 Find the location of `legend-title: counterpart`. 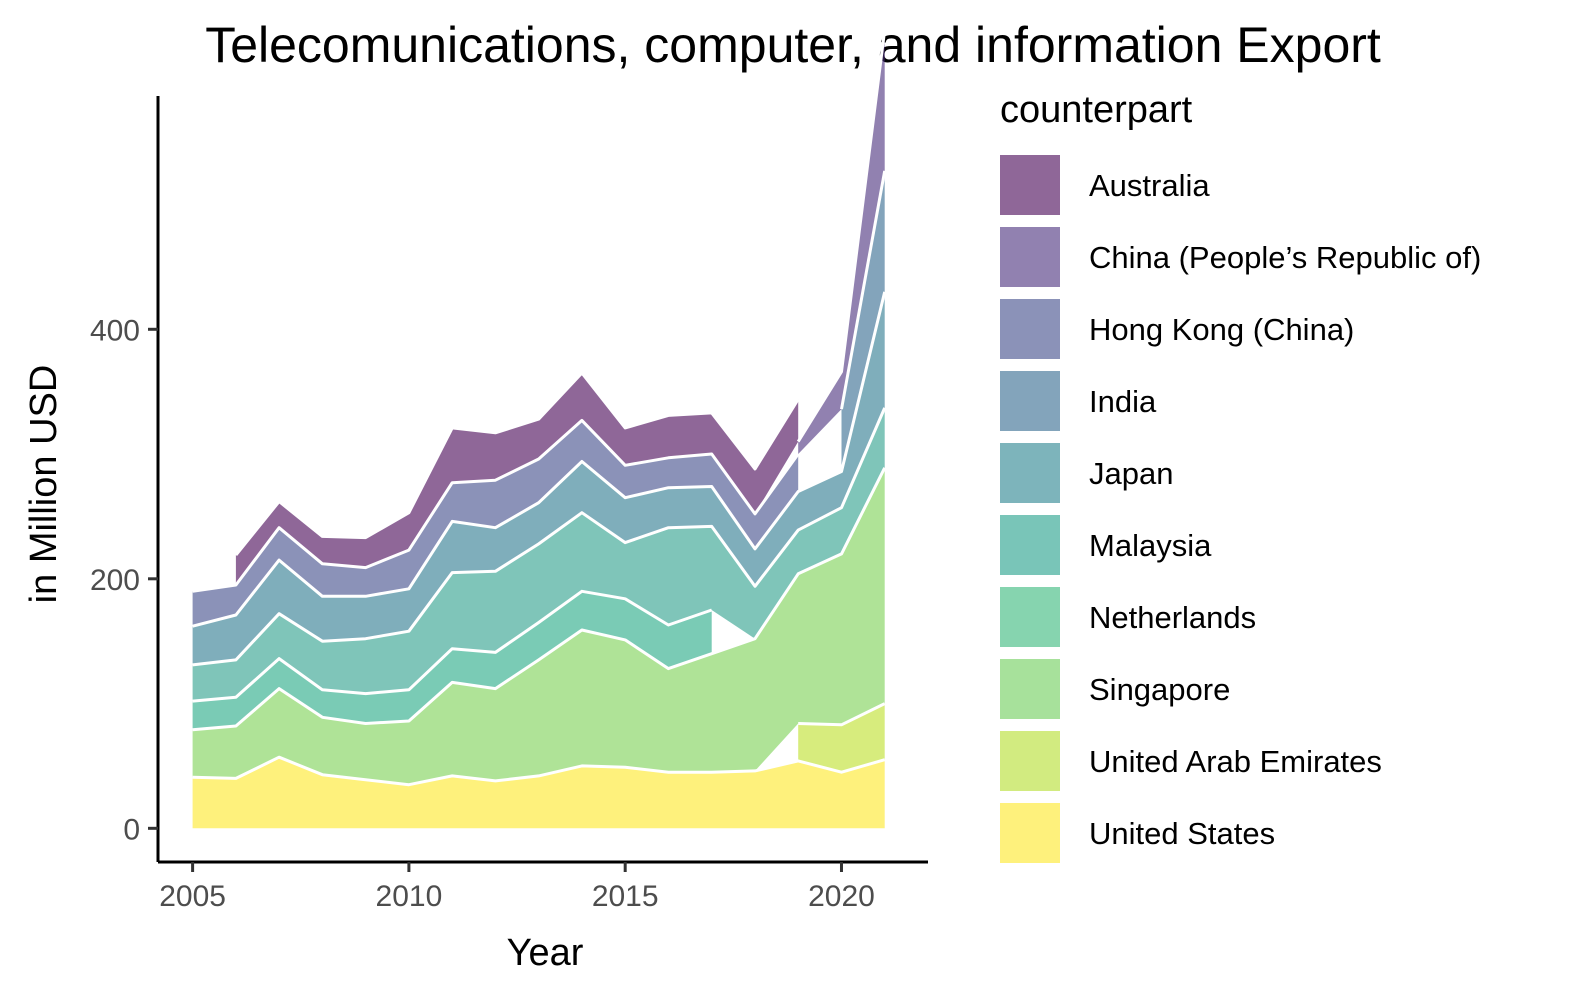

legend-title: counterpart is located at coordinates (1096, 110).